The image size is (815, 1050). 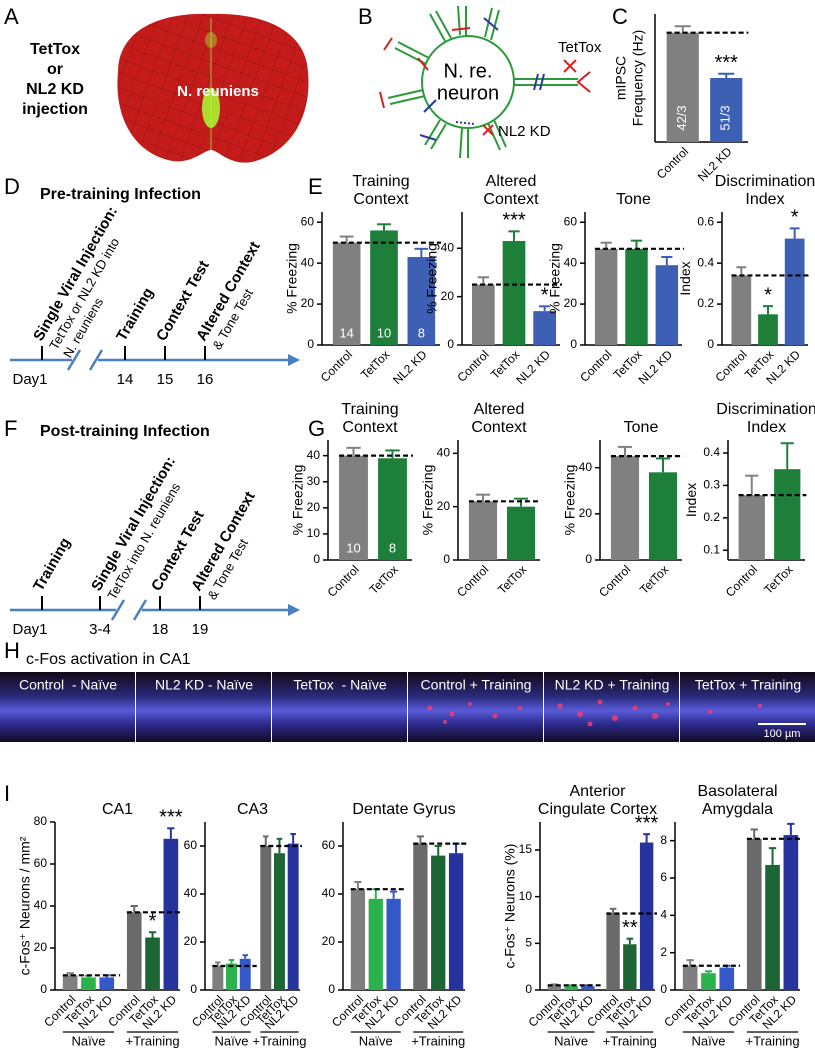 I want to click on chart-title: Discrimination, so click(x=765, y=181).